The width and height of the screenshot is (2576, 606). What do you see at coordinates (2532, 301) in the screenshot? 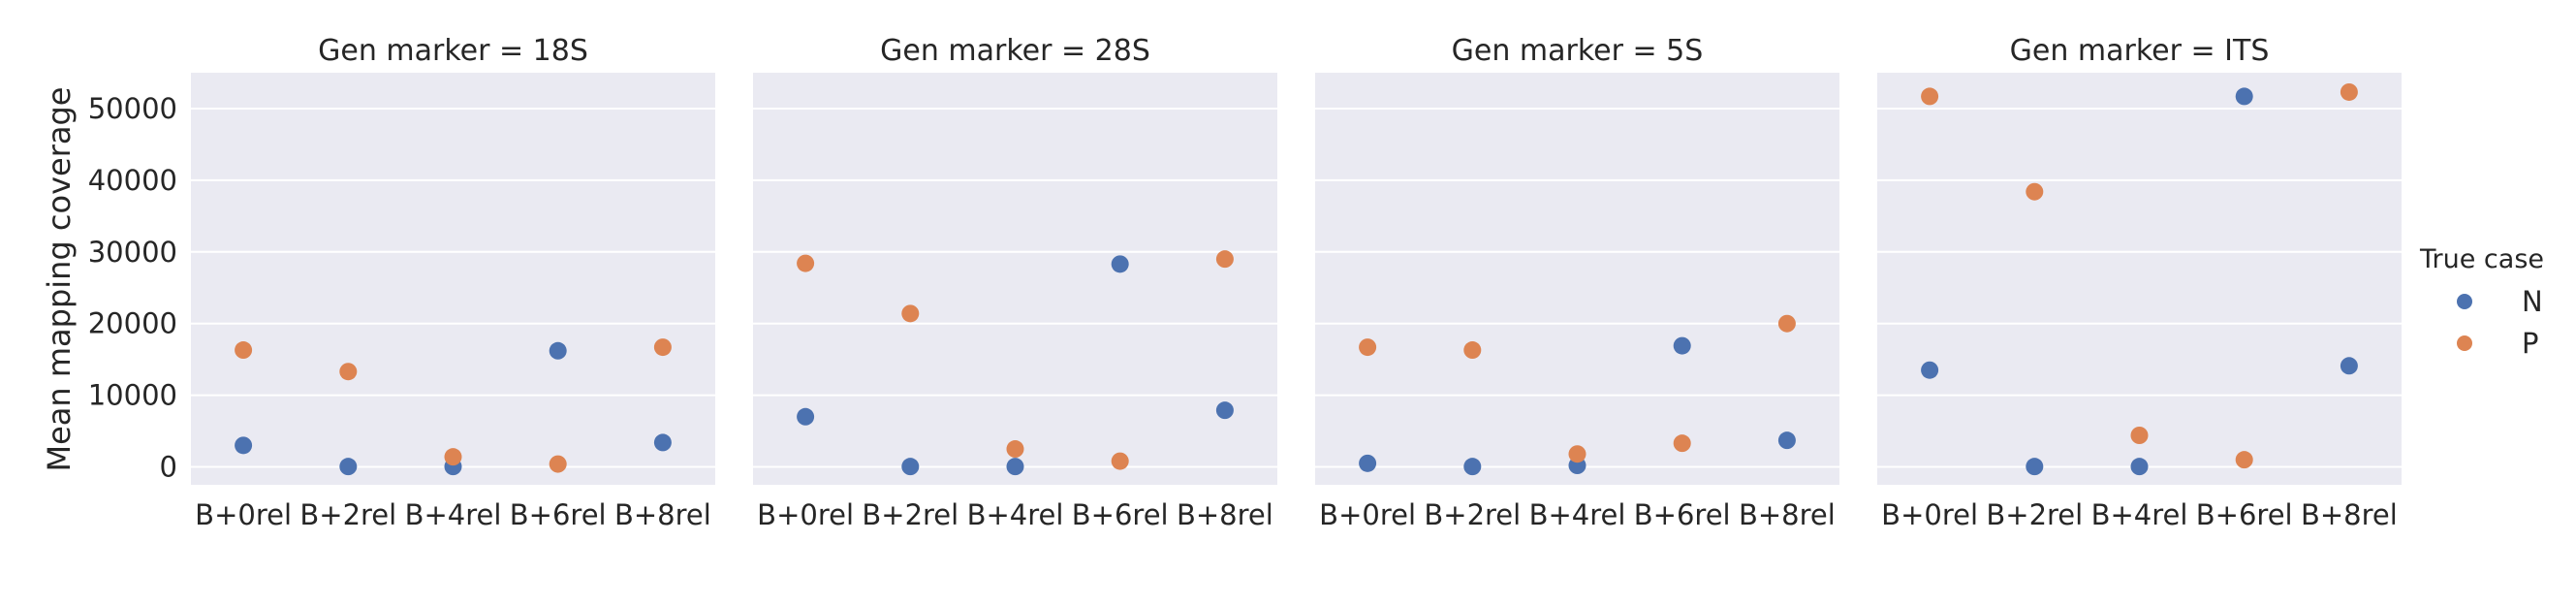
I see `legend-label: N` at bounding box center [2532, 301].